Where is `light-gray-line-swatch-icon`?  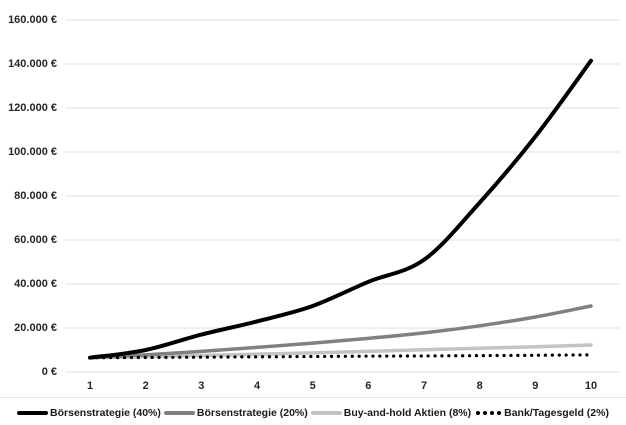
light-gray-line-swatch-icon is located at coordinates (326, 413).